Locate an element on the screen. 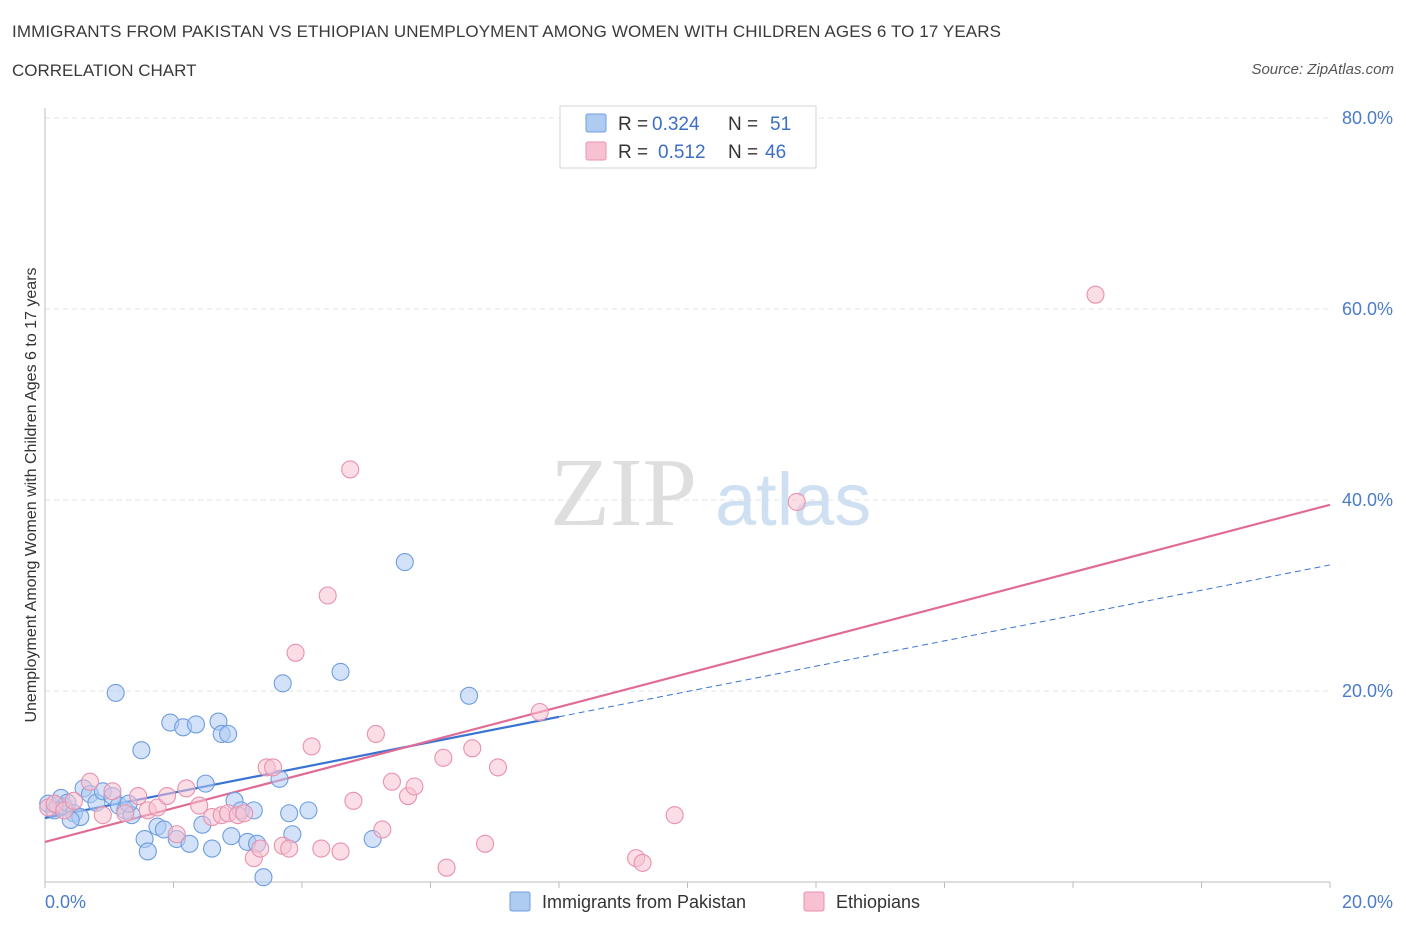  legend-n-label-pakistan: N = is located at coordinates (743, 124).